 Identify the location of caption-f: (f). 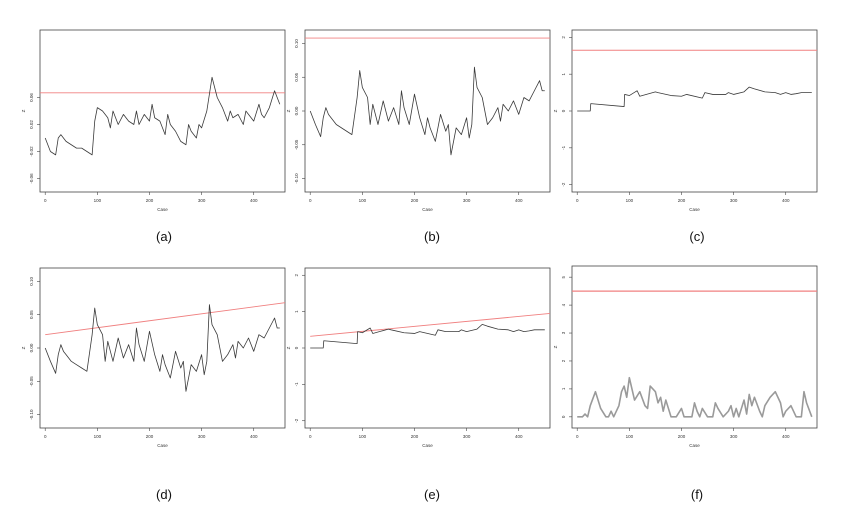
(697, 494).